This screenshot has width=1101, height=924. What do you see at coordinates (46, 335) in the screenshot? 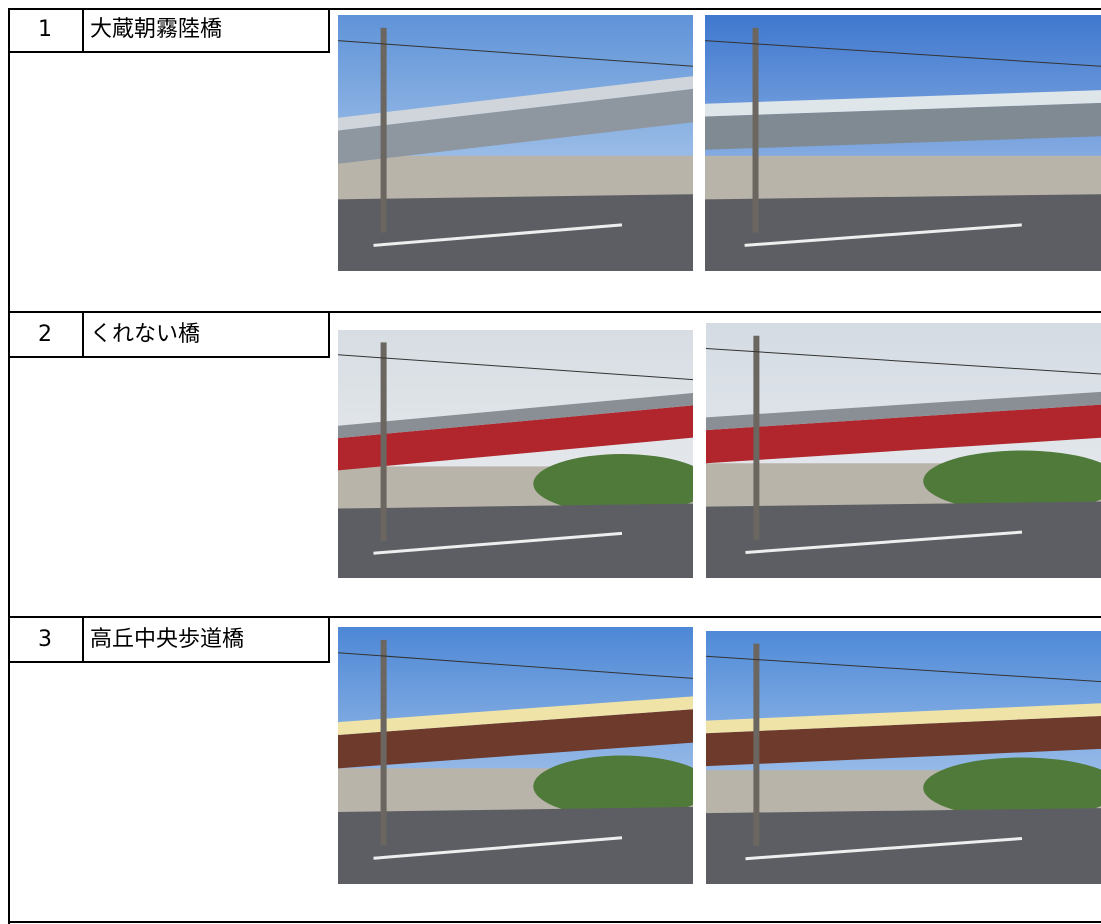
I see `row-number: 2` at bounding box center [46, 335].